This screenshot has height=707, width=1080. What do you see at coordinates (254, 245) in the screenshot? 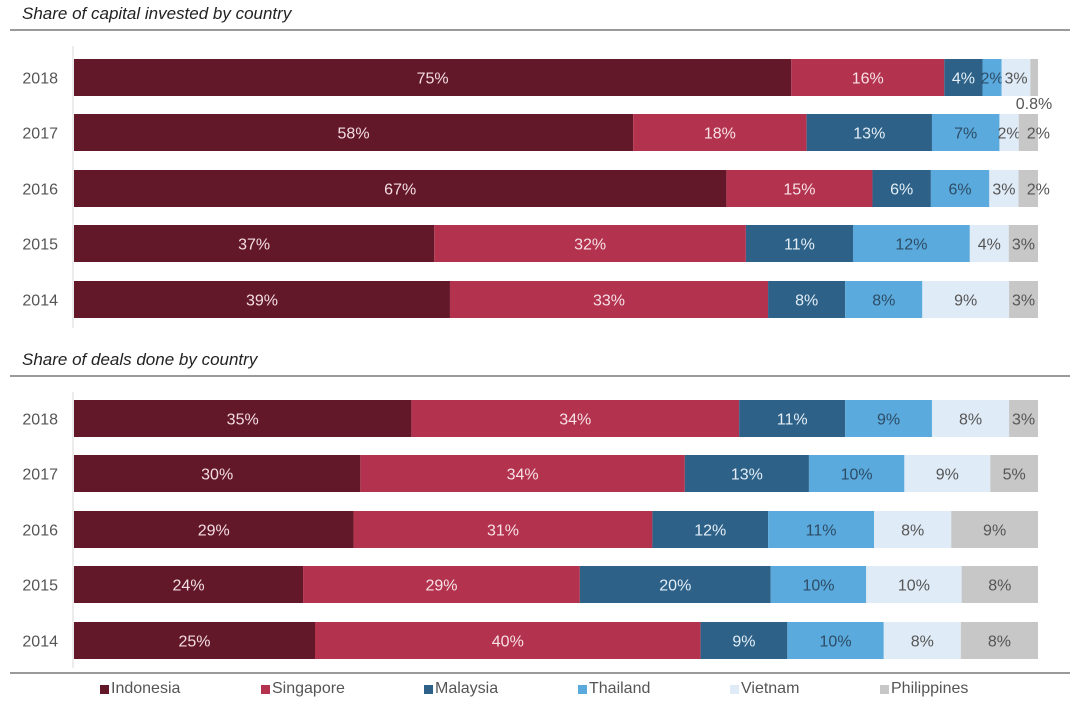
I see `data-label: 37%` at bounding box center [254, 245].